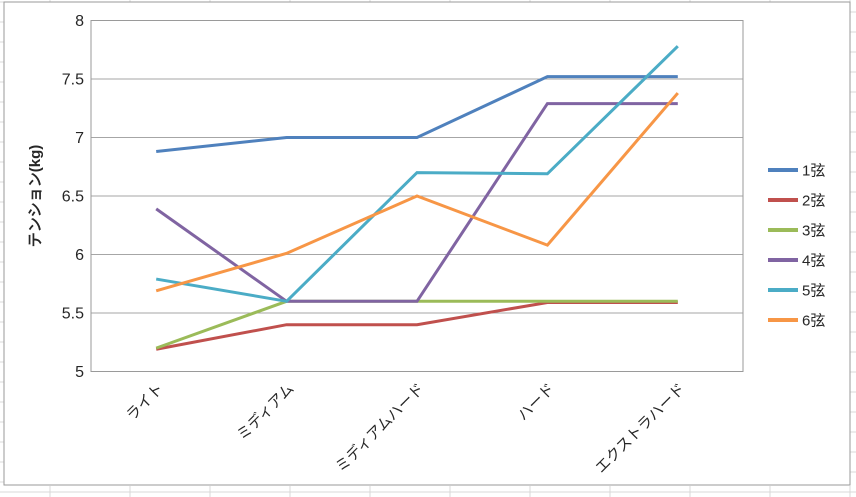 Image resolution: width=856 pixels, height=497 pixels. Describe the element at coordinates (417, 114) in the screenshot. I see `series-line-1弦` at that location.